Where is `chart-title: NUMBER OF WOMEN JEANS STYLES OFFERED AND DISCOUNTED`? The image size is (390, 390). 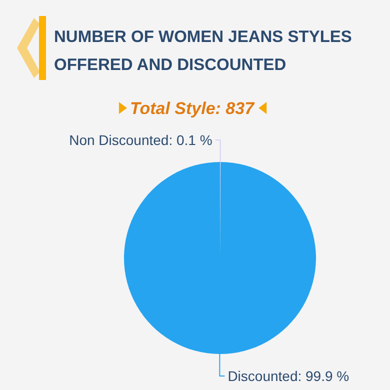 chart-title: NUMBER OF WOMEN JEANS STYLES OFFERED AND DISCOUNTED is located at coordinates (203, 51).